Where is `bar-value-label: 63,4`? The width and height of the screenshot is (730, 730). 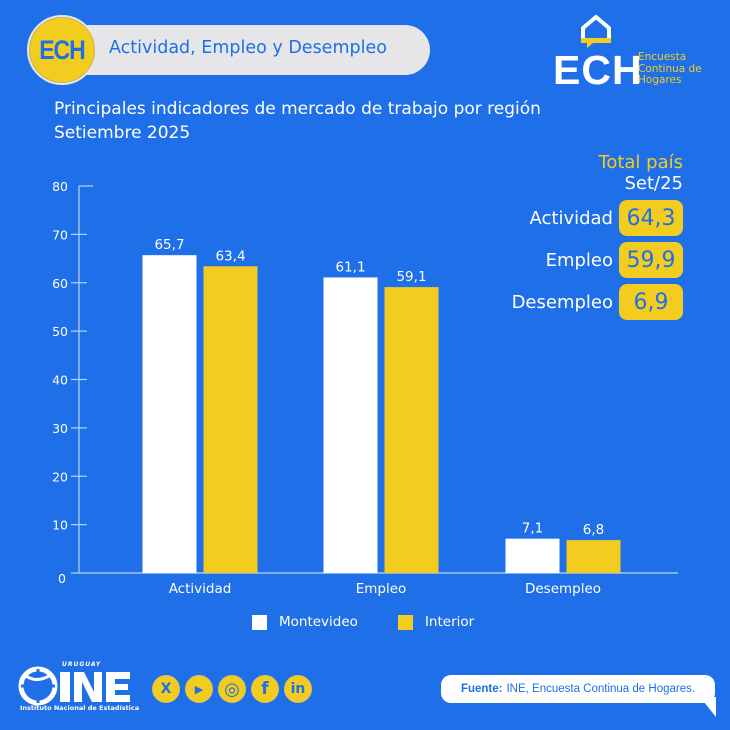 bar-value-label: 63,4 is located at coordinates (230, 256).